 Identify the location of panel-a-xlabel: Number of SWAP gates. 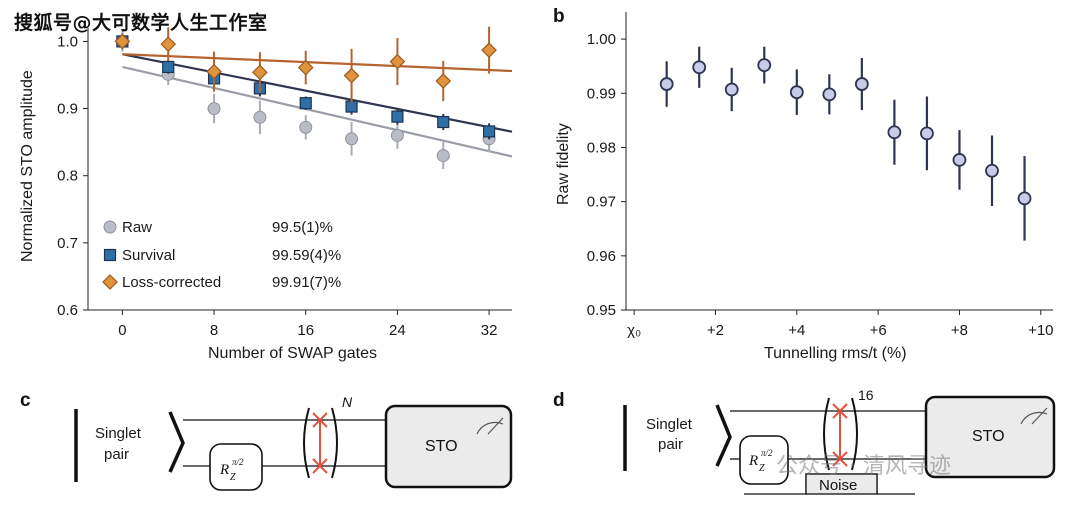
(292, 353).